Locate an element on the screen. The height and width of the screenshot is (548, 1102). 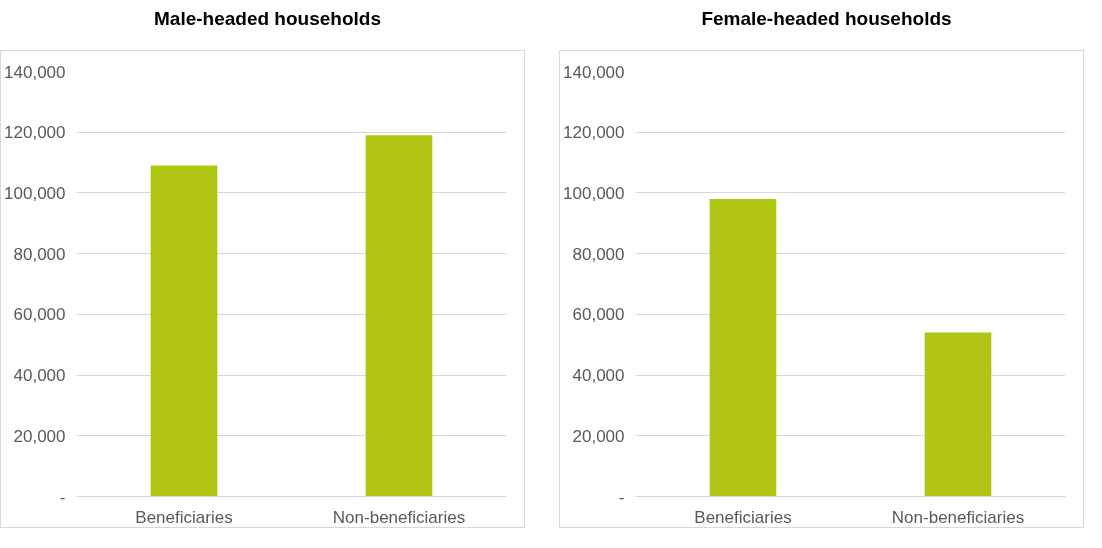
chart-title: Male-headed households is located at coordinates (267, 19).